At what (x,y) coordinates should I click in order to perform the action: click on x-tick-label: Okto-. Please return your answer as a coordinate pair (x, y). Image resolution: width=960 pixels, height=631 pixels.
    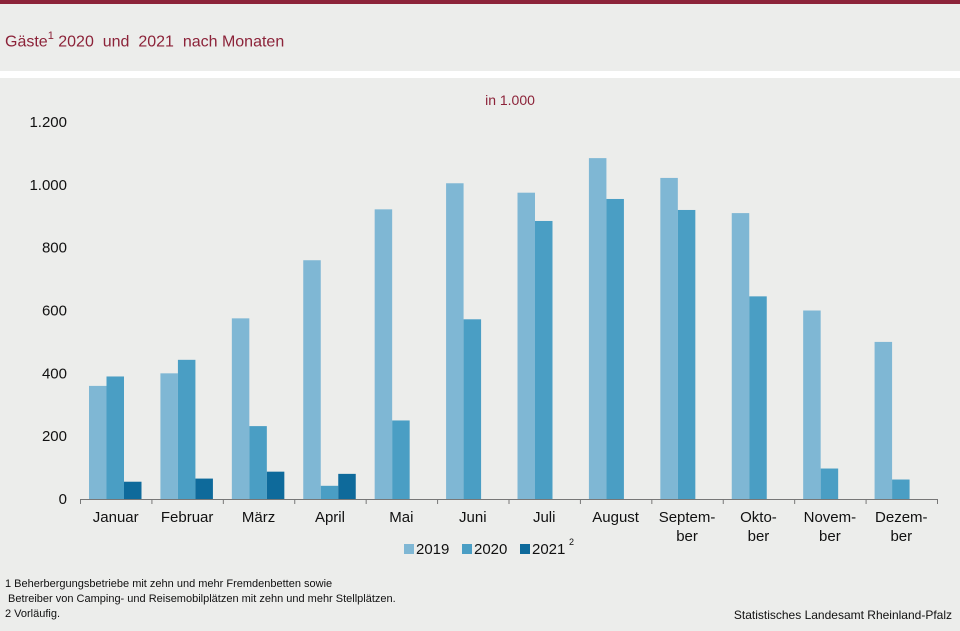
    Looking at the image, I should click on (758, 517).